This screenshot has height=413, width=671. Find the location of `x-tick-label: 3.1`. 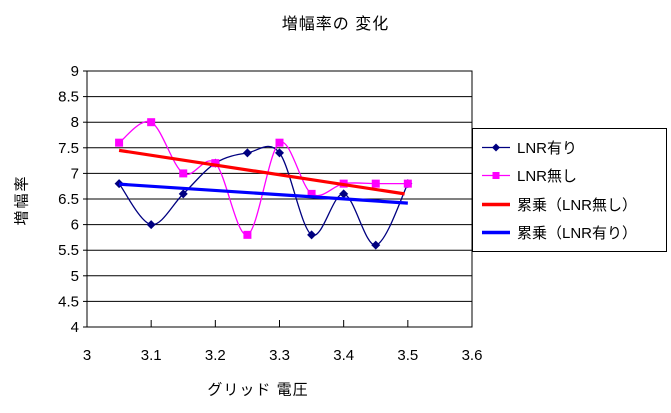

x-tick-label: 3.1 is located at coordinates (151, 355).